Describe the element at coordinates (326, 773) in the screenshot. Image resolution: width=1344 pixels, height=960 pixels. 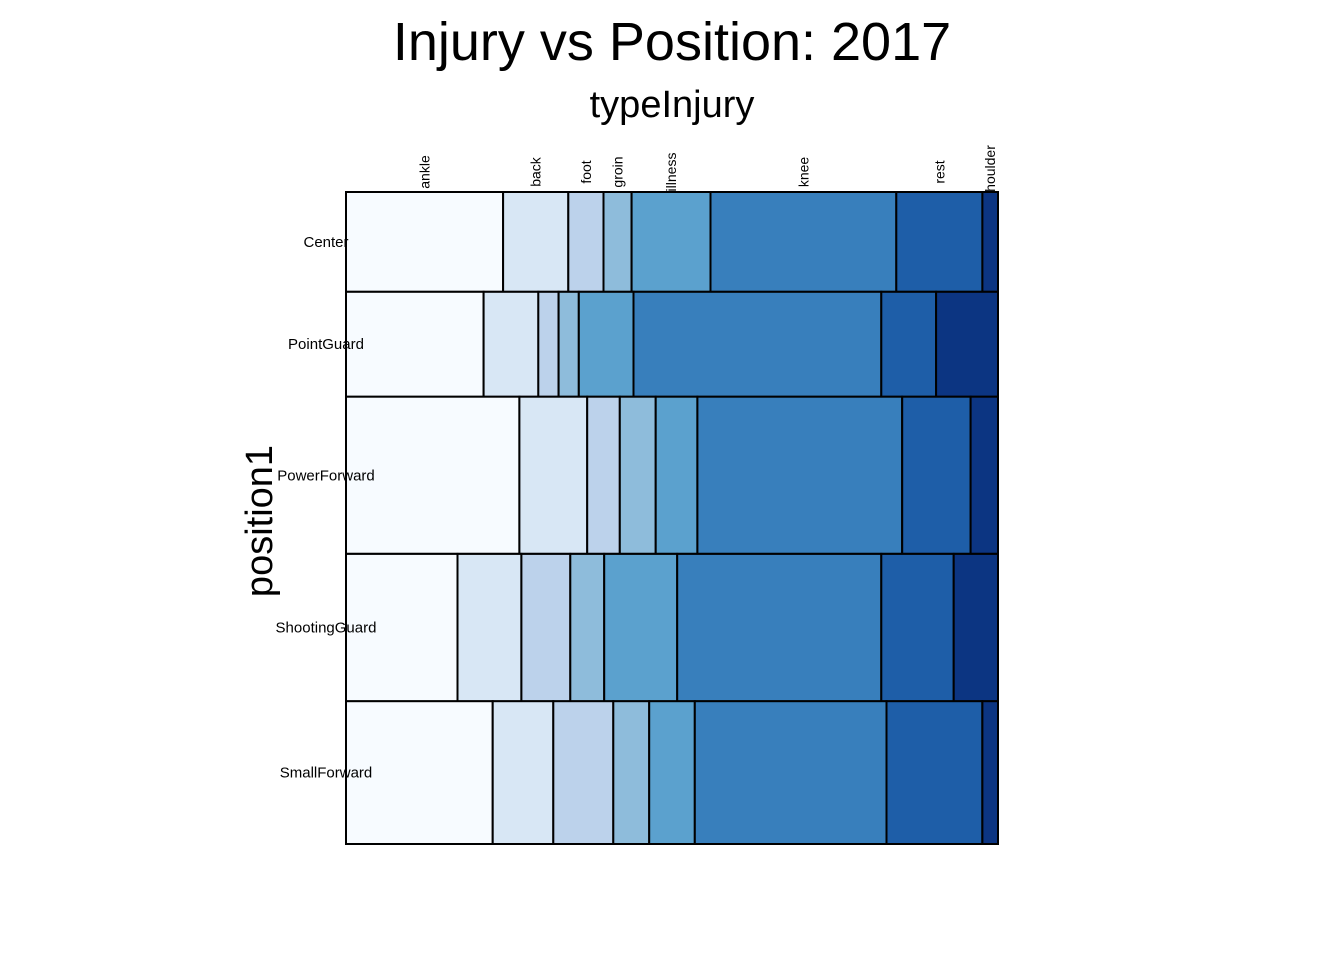
I see `row-label-smallforward: SmallForward` at that location.